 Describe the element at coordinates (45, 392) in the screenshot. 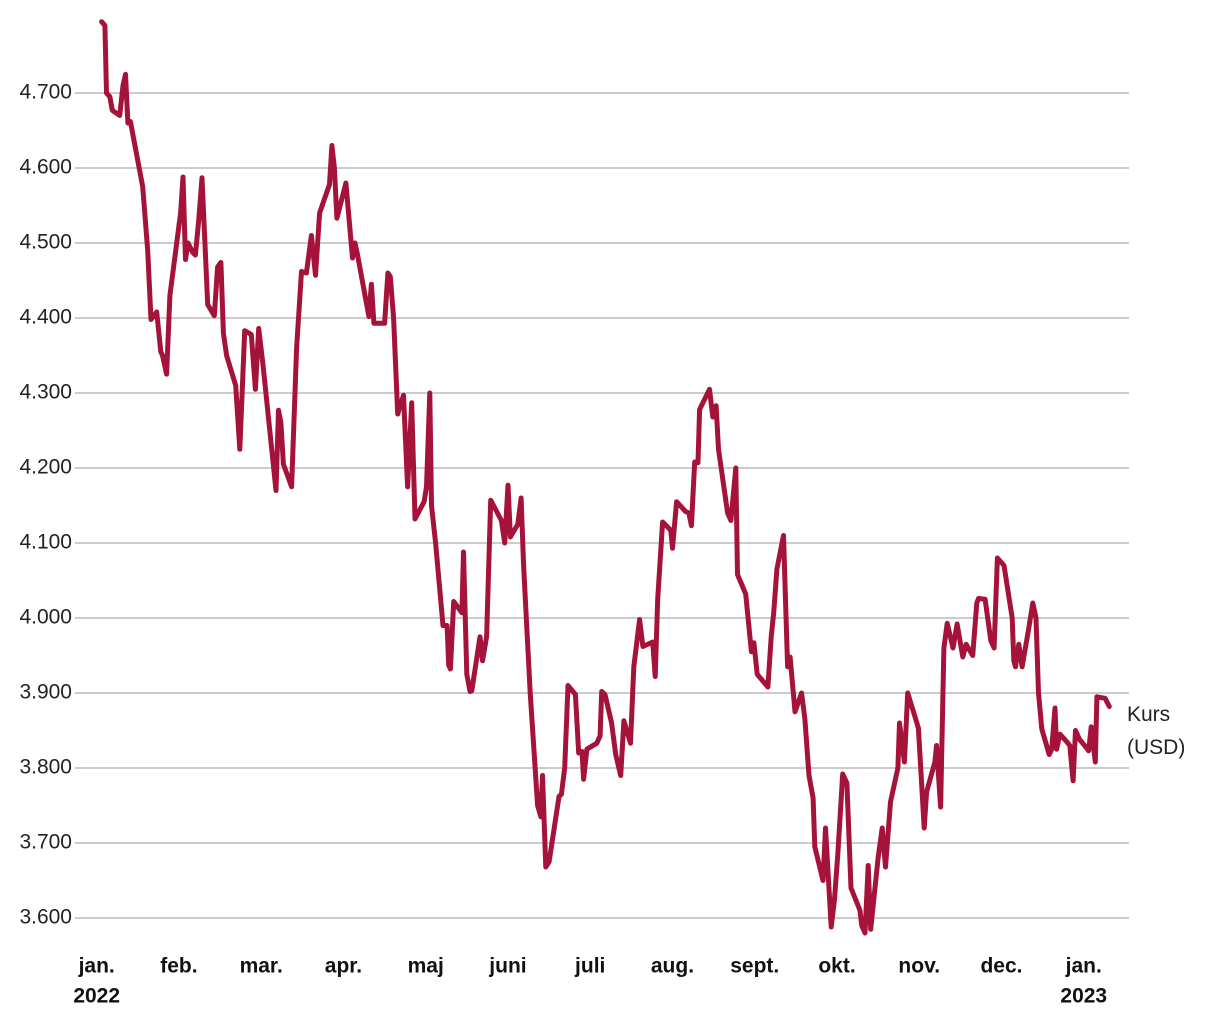

I see `y-tick-label: 4.300` at that location.